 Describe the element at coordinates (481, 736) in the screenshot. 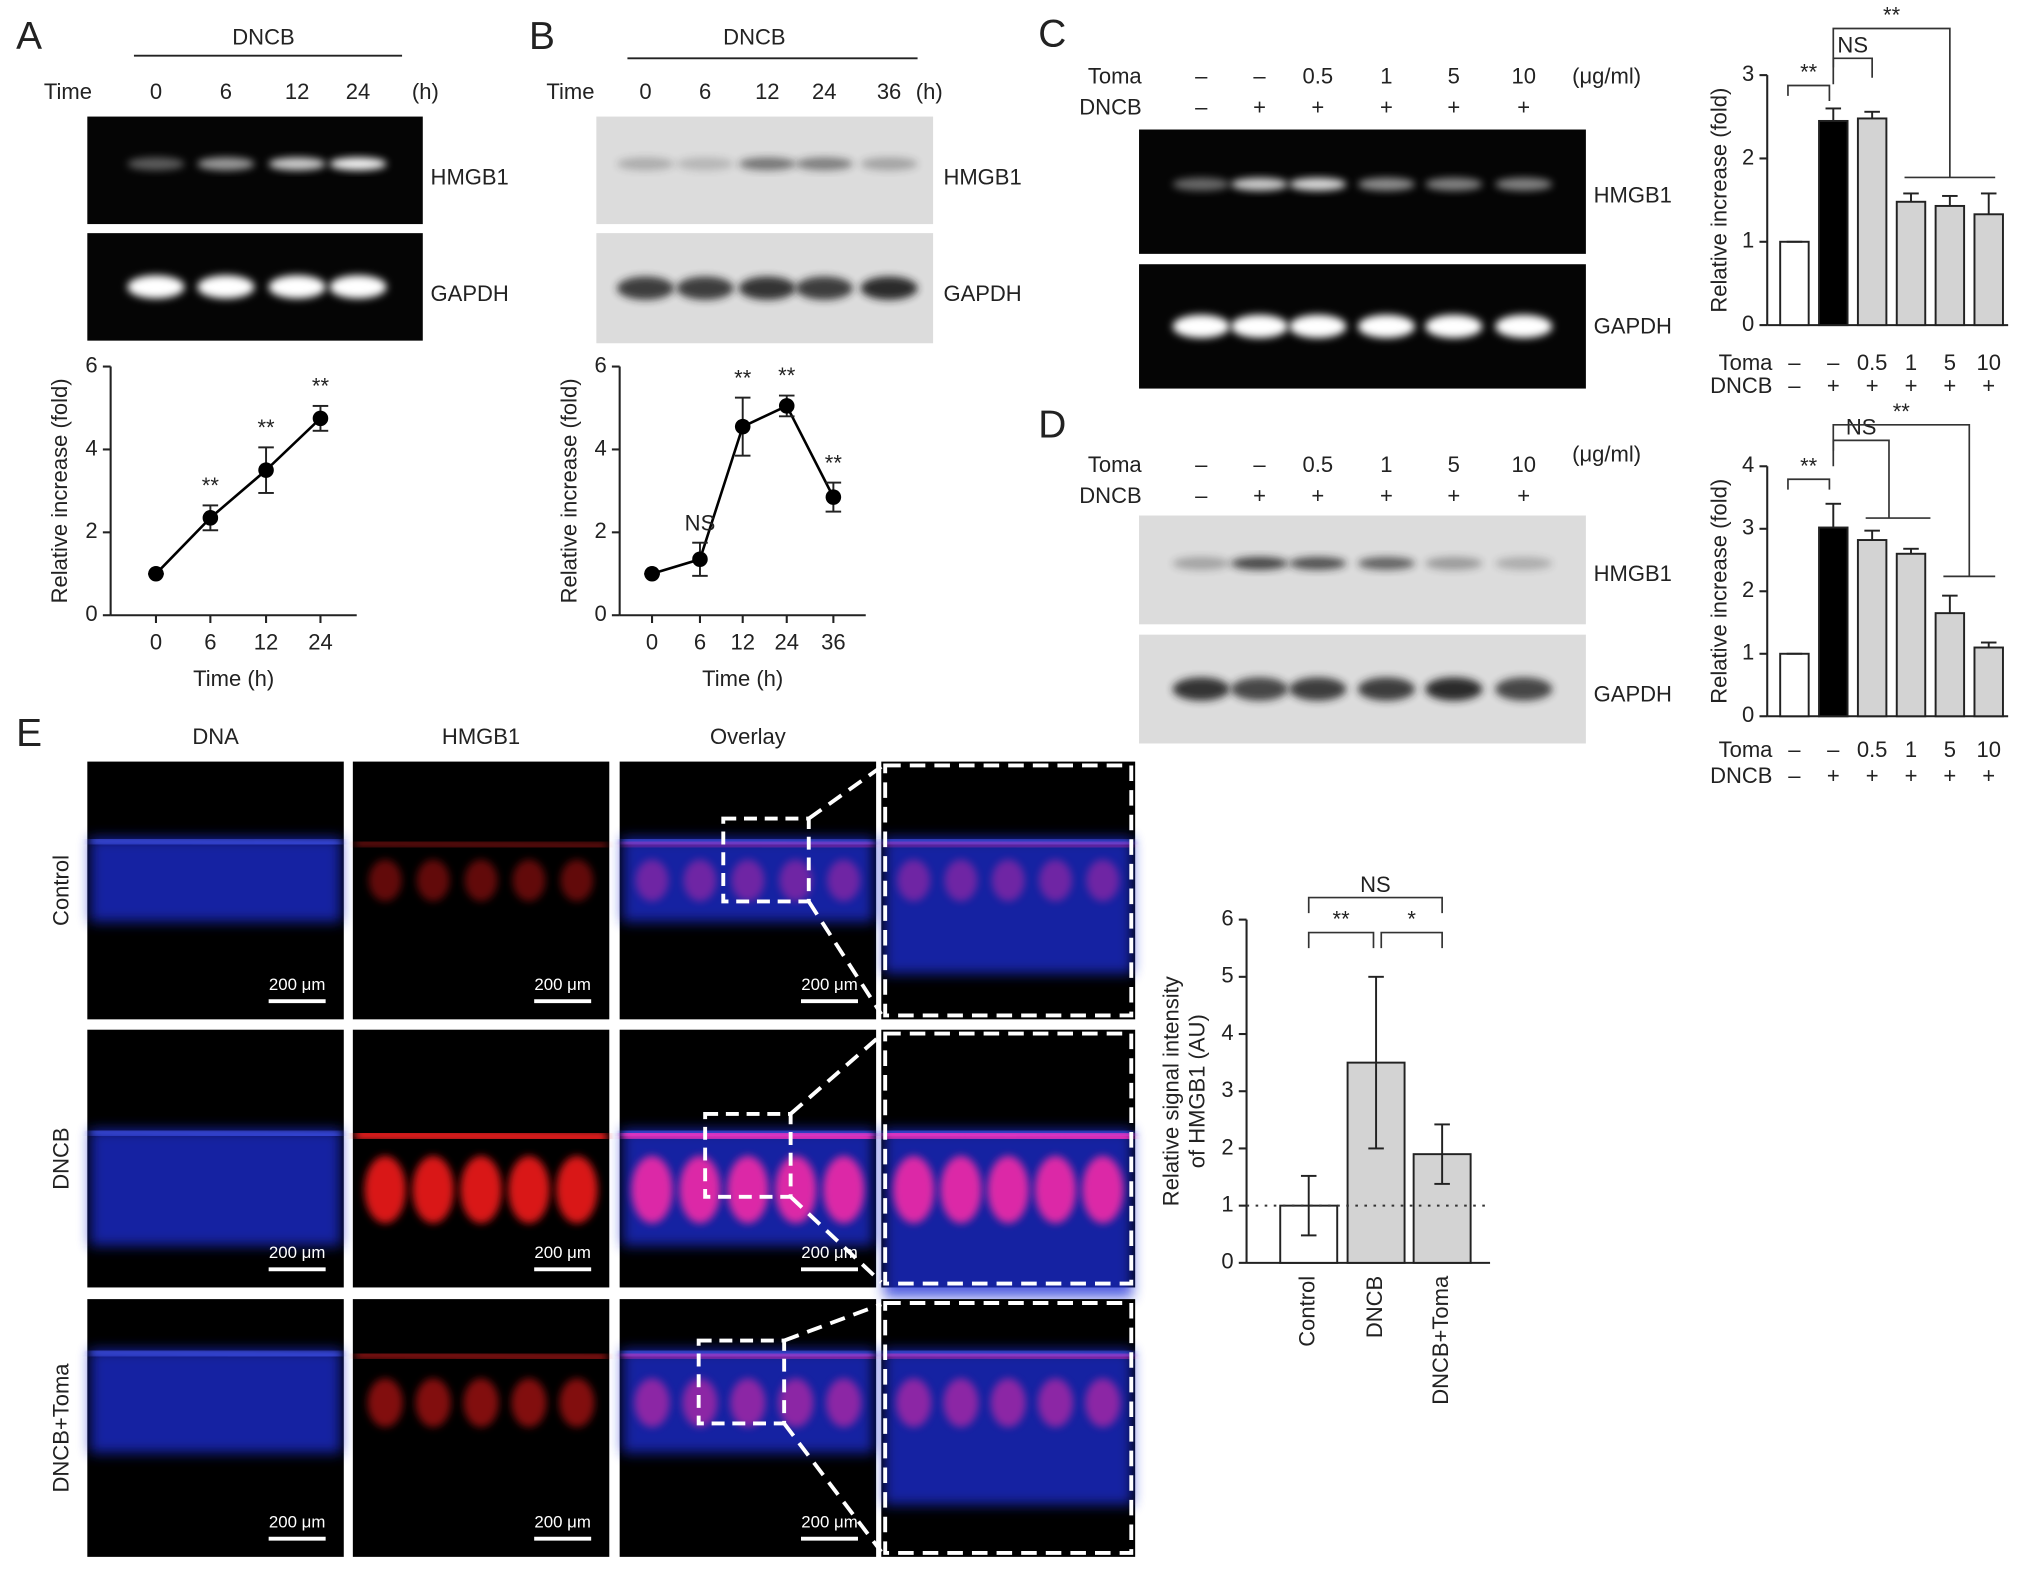

I see `column-header: HMGB1` at that location.